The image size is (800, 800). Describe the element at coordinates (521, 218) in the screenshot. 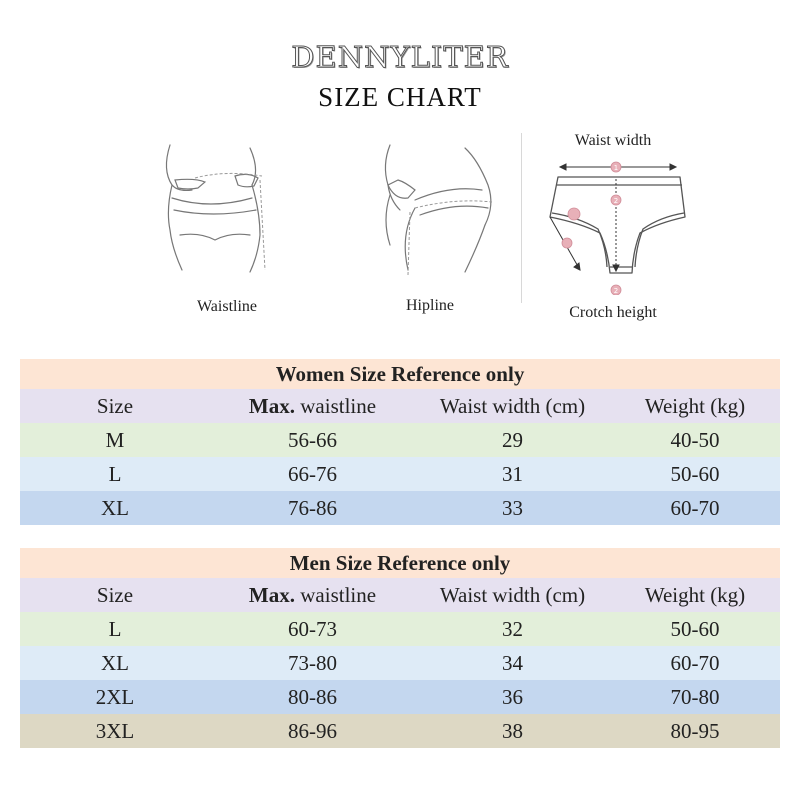

I see `section-divider` at that location.